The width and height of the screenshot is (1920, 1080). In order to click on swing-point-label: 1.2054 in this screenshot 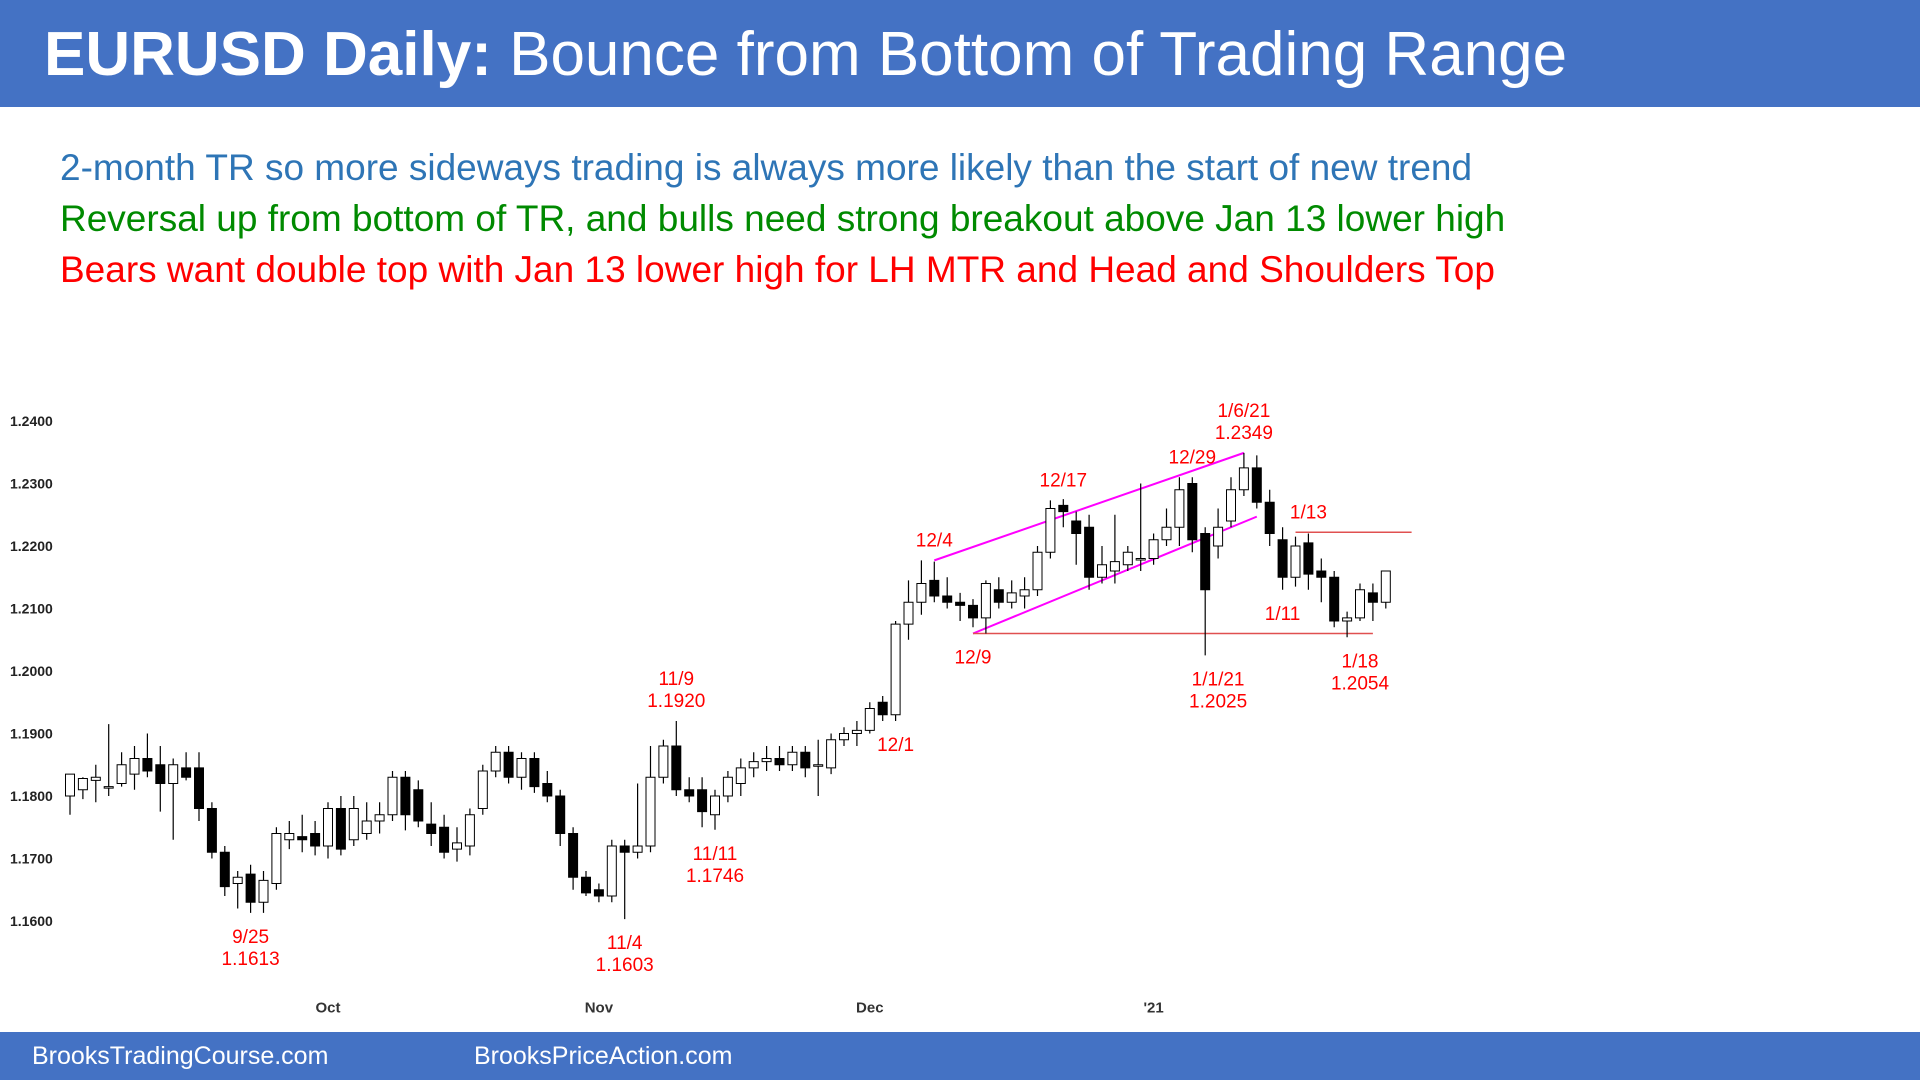, I will do `click(1360, 683)`.